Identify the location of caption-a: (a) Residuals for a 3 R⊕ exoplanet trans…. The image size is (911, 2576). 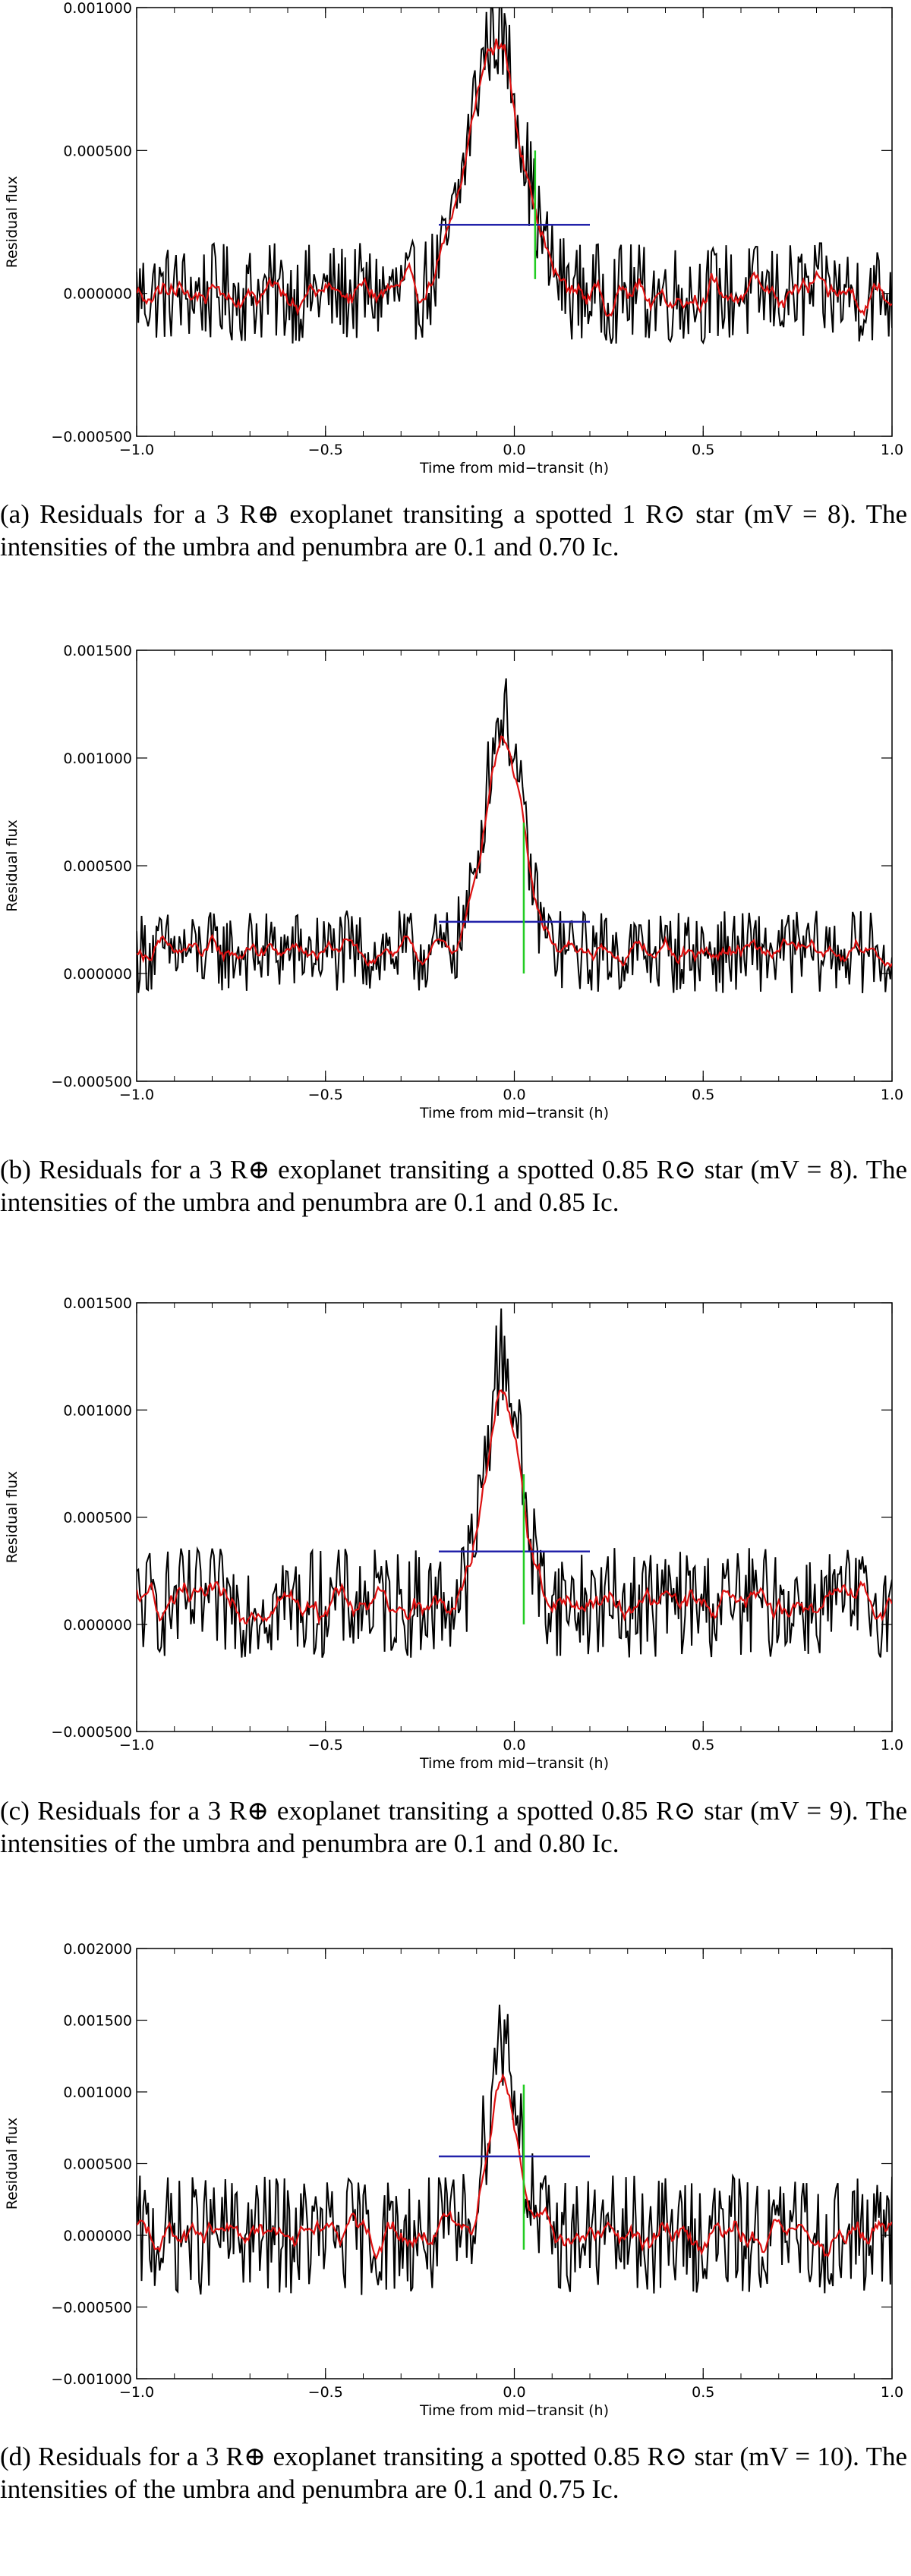
(453, 530).